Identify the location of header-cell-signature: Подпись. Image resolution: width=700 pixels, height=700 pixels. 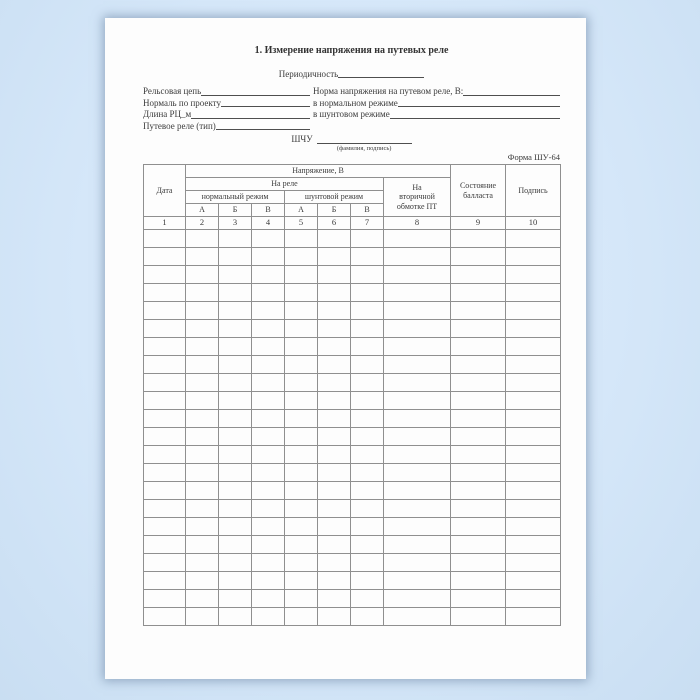
(533, 190).